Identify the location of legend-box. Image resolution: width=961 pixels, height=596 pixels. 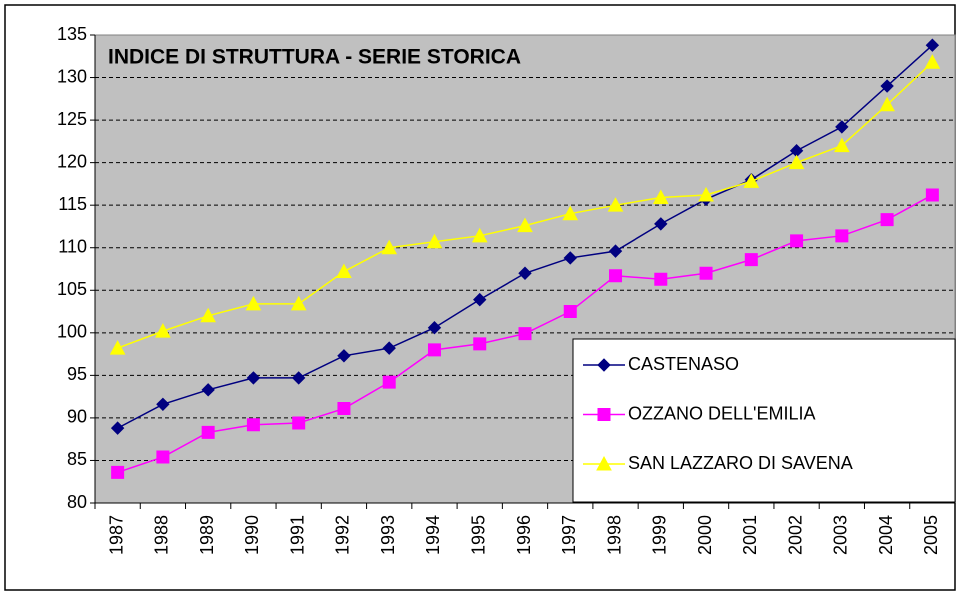
(764, 420).